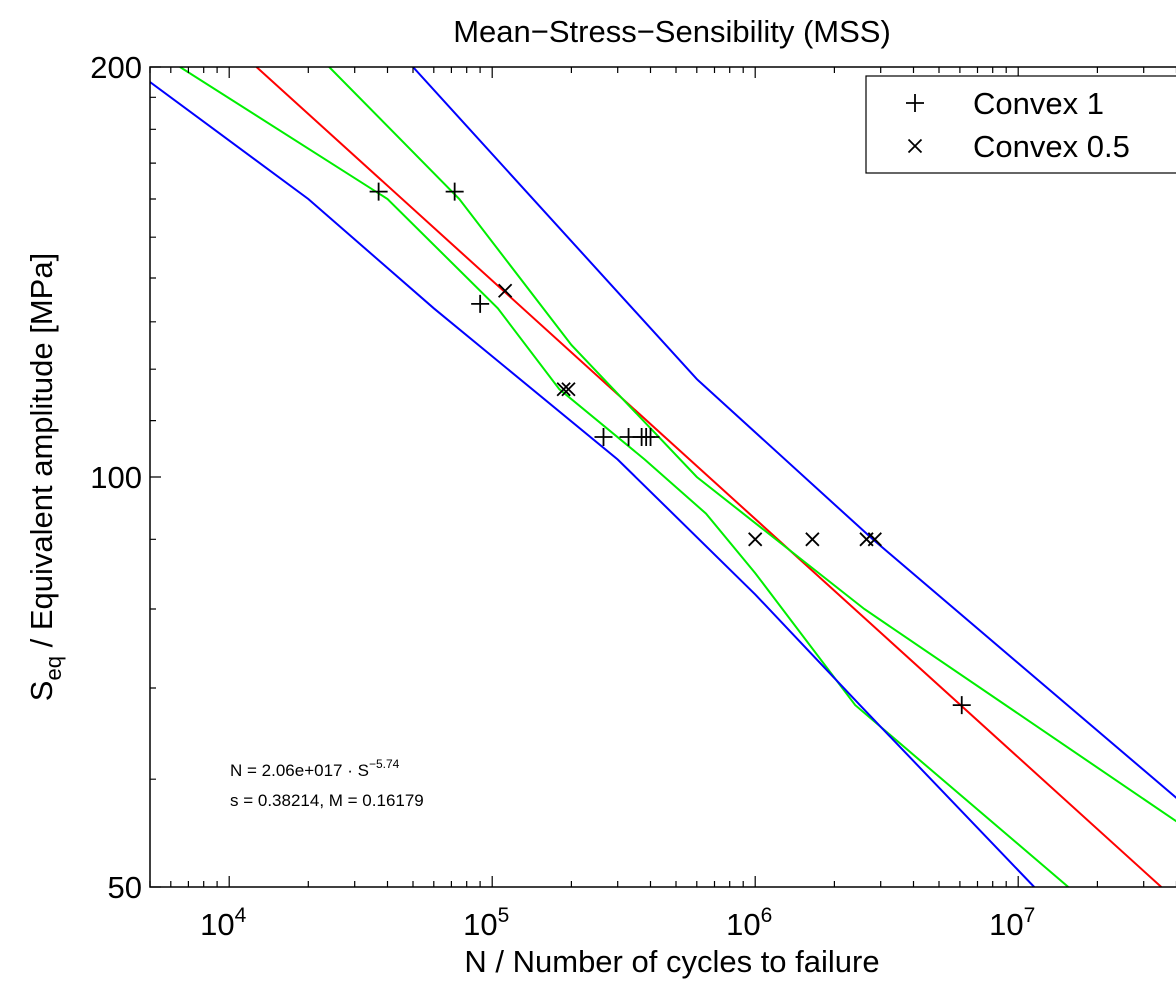 Image resolution: width=1176 pixels, height=985 pixels. What do you see at coordinates (672, 31) in the screenshot?
I see `chart-title: Mean−Stress−Sensibility (MSS)` at bounding box center [672, 31].